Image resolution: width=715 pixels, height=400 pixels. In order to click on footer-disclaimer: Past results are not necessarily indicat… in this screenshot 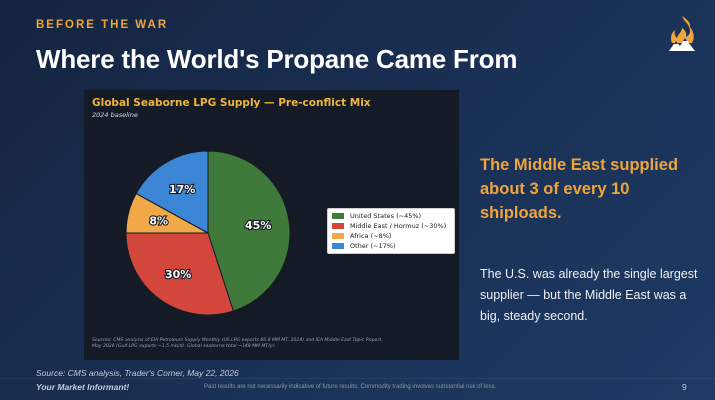, I will do `click(350, 387)`.